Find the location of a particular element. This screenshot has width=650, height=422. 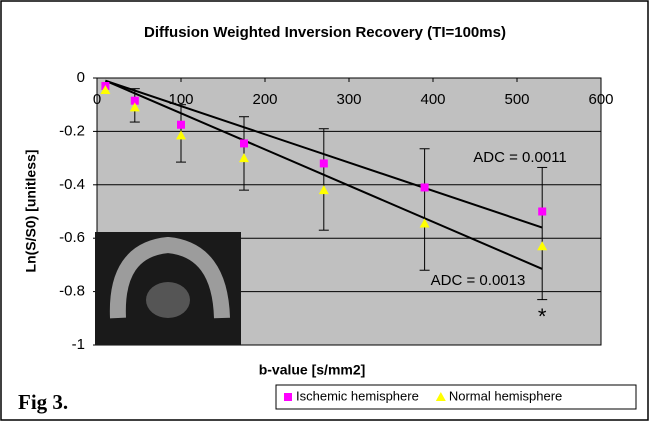

x-tick-label: 300 is located at coordinates (348, 99).